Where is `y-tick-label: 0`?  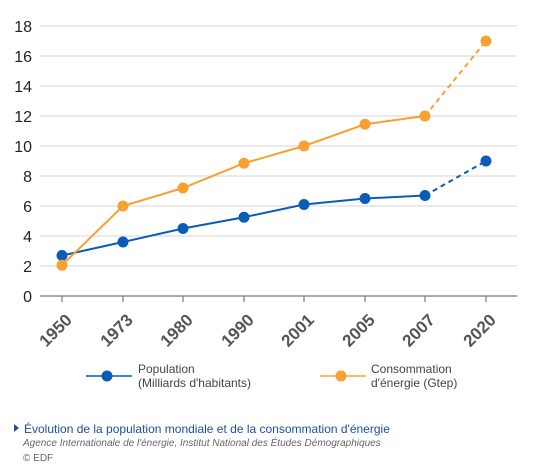
y-tick-label: 0 is located at coordinates (27, 297).